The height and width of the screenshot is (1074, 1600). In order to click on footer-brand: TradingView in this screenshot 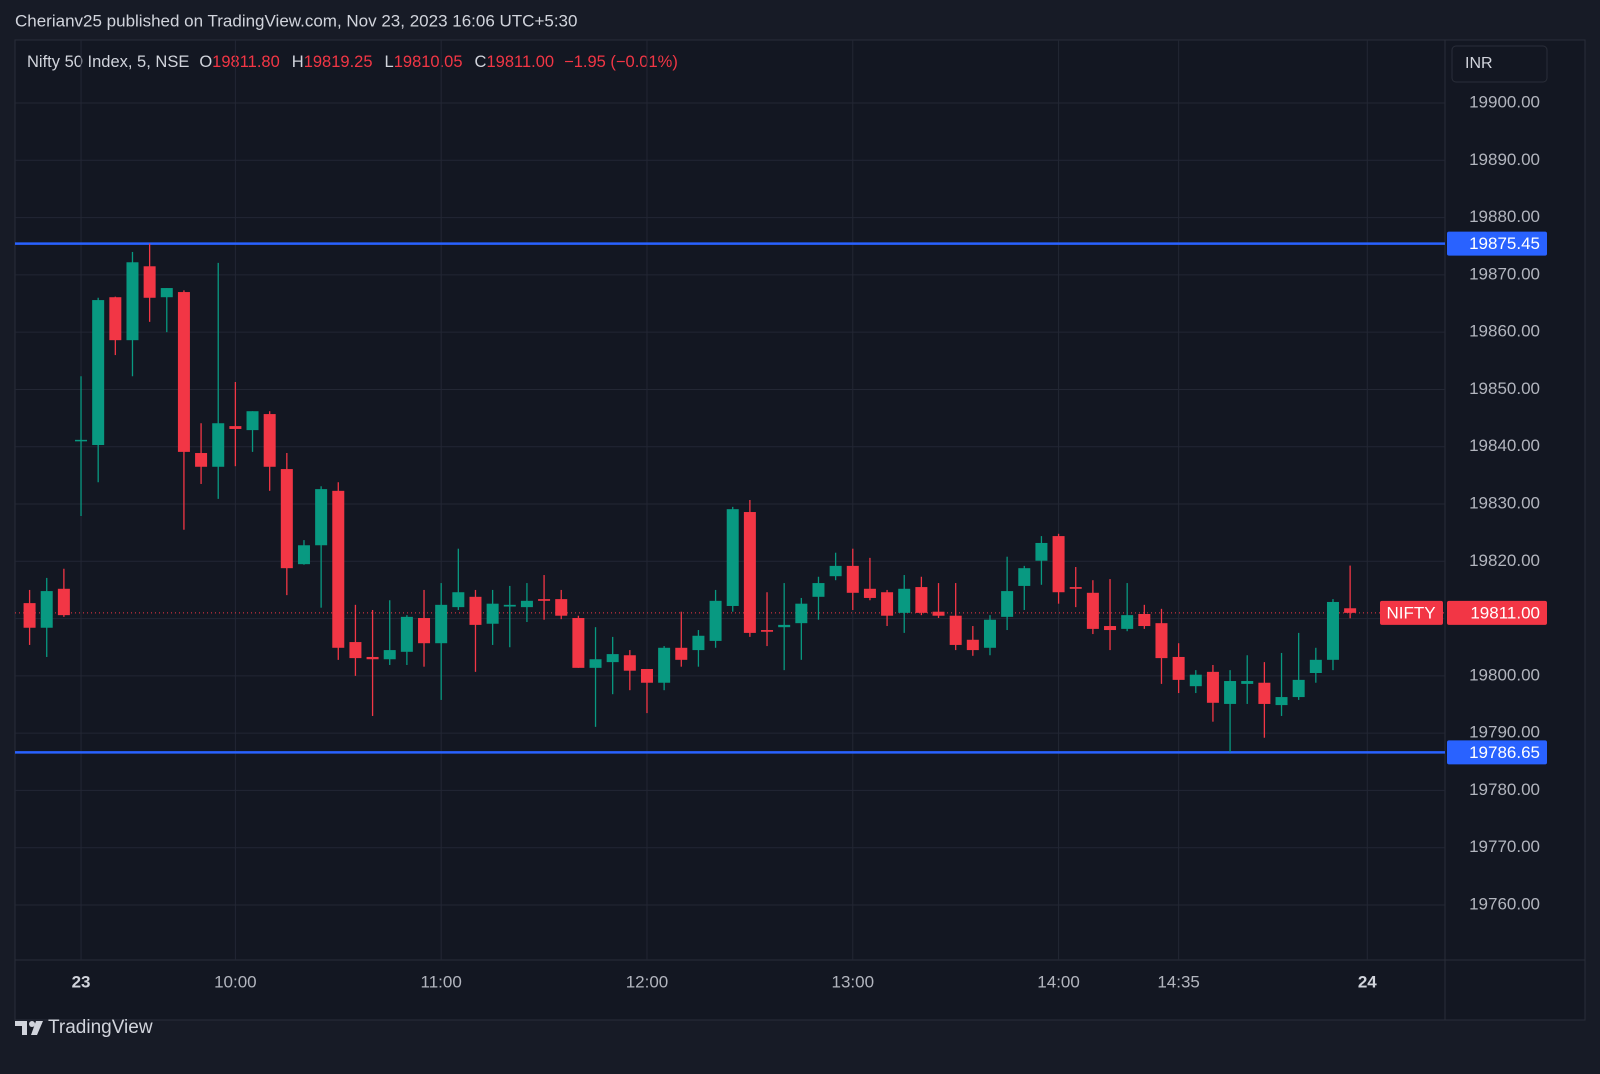, I will do `click(100, 1027)`.